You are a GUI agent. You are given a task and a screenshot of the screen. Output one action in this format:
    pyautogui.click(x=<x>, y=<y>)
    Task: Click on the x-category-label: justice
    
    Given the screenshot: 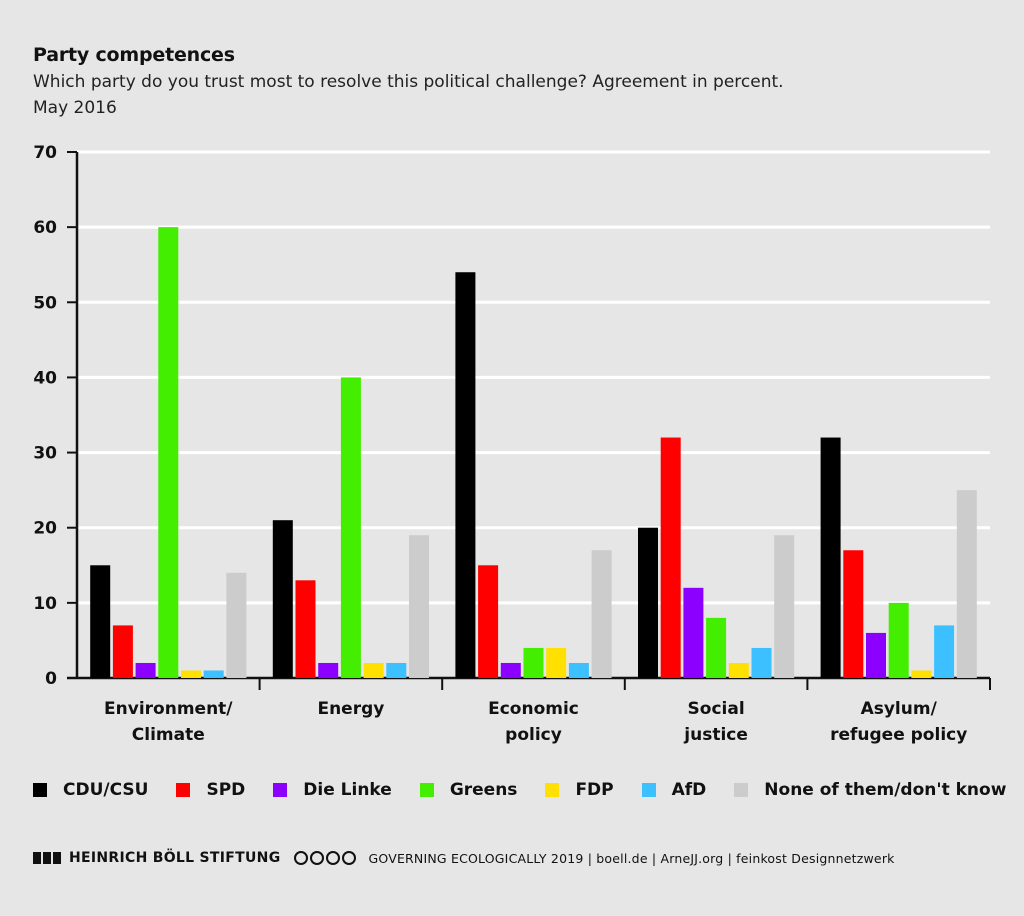 What is the action you would take?
    pyautogui.click(x=715, y=735)
    